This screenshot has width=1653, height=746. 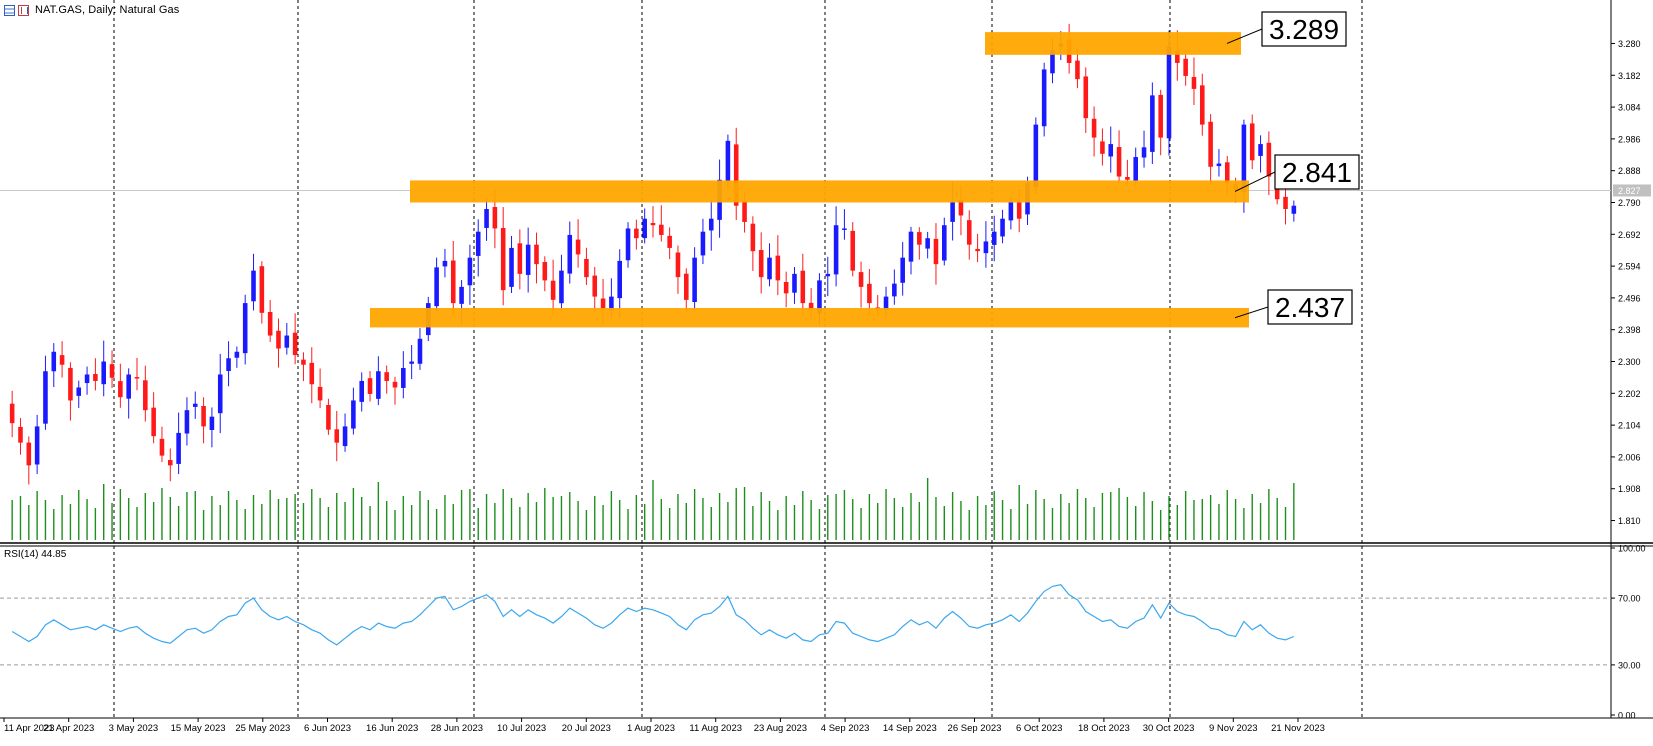 I want to click on x-tick-label: 11 Aug 2023, so click(x=715, y=728).